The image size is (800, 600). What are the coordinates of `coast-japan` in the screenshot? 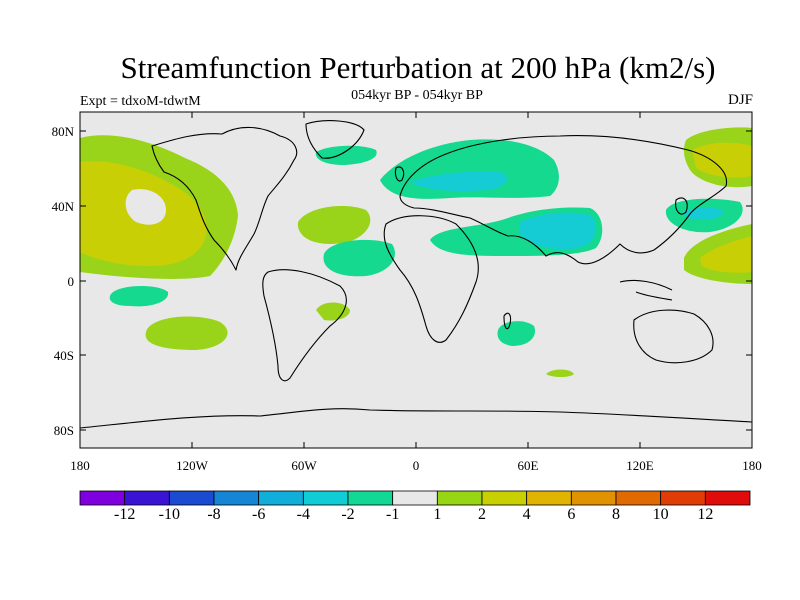 It's located at (681, 206).